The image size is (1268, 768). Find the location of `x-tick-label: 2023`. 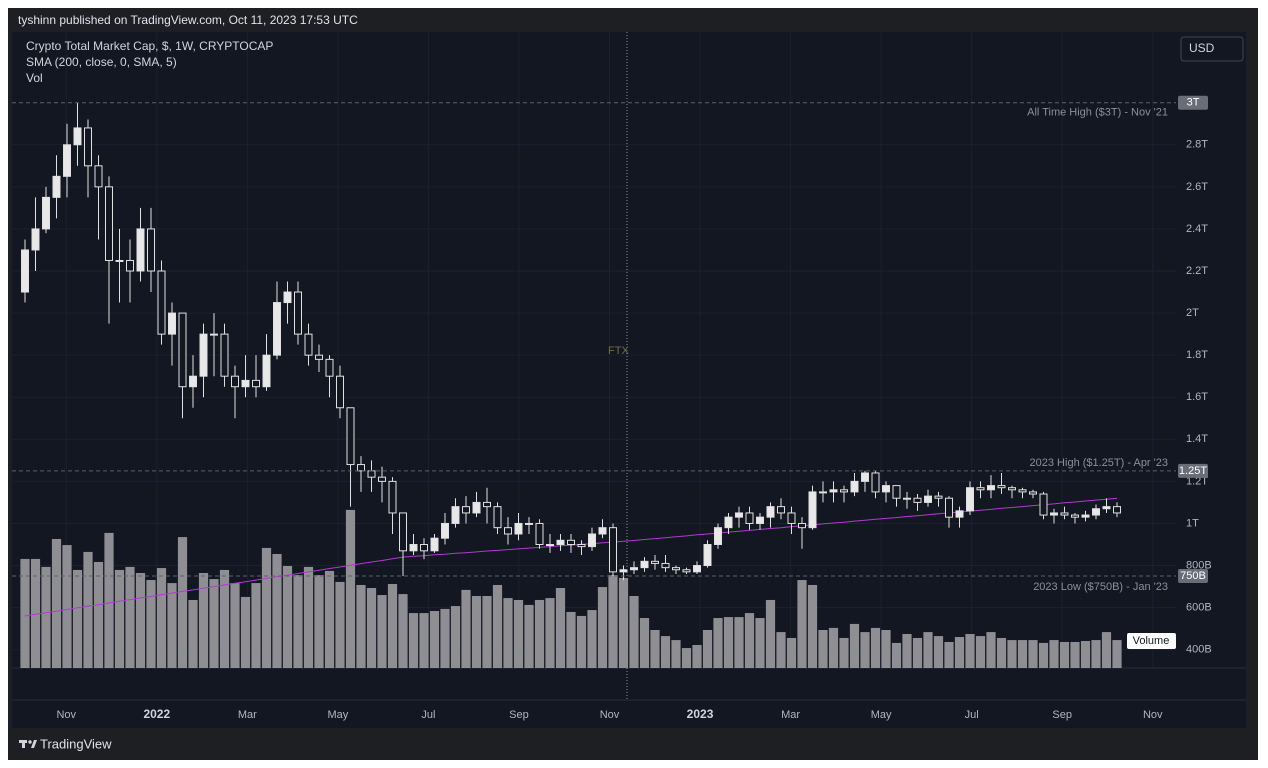

x-tick-label: 2023 is located at coordinates (700, 714).